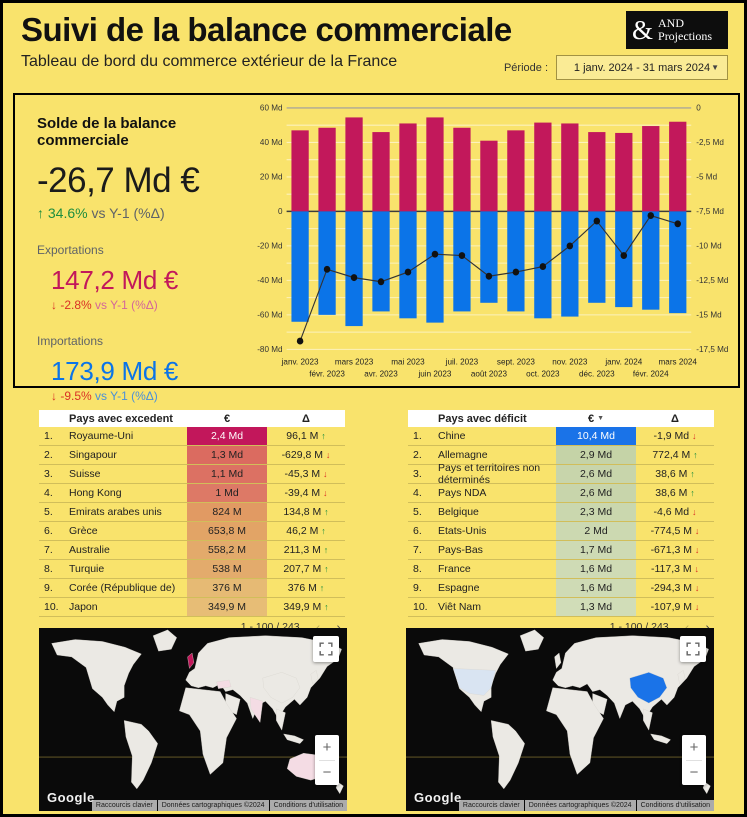 This screenshot has height=817, width=747. What do you see at coordinates (271, 176) in the screenshot?
I see `svg-text: 20 Md` at bounding box center [271, 176].